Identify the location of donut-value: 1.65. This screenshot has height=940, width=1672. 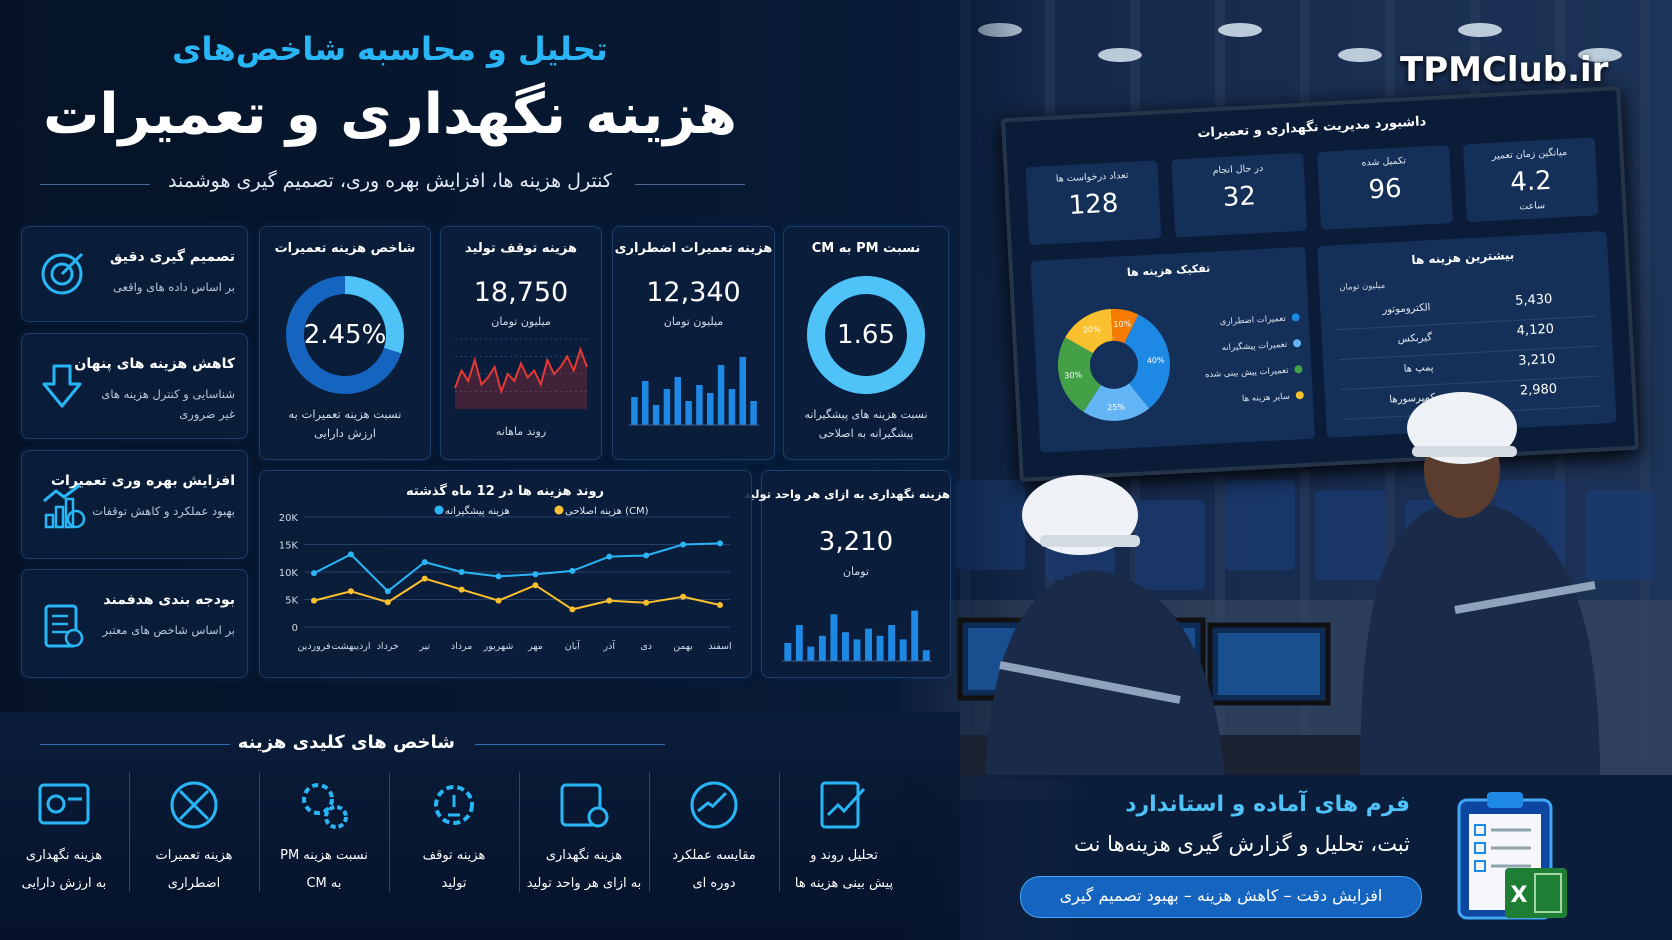
(866, 335).